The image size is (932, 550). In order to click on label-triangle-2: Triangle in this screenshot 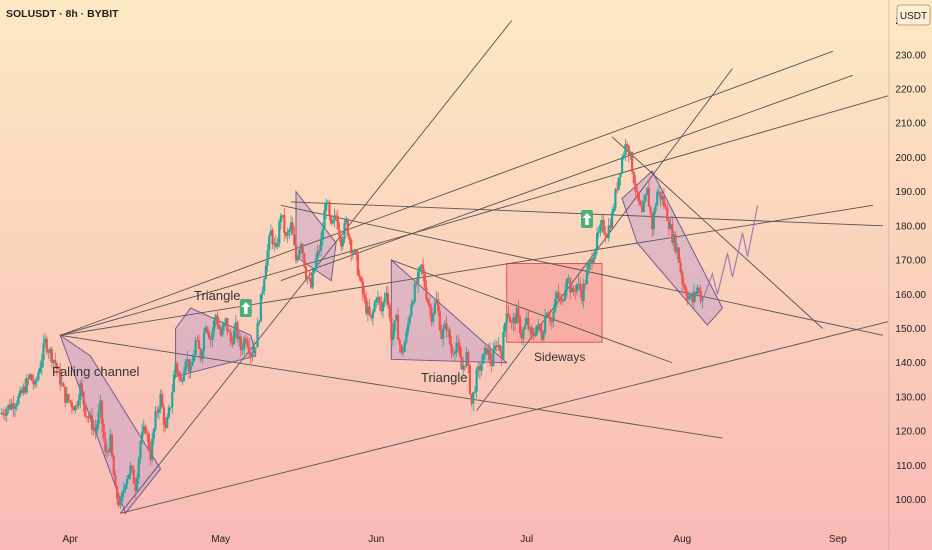, I will do `click(444, 377)`.